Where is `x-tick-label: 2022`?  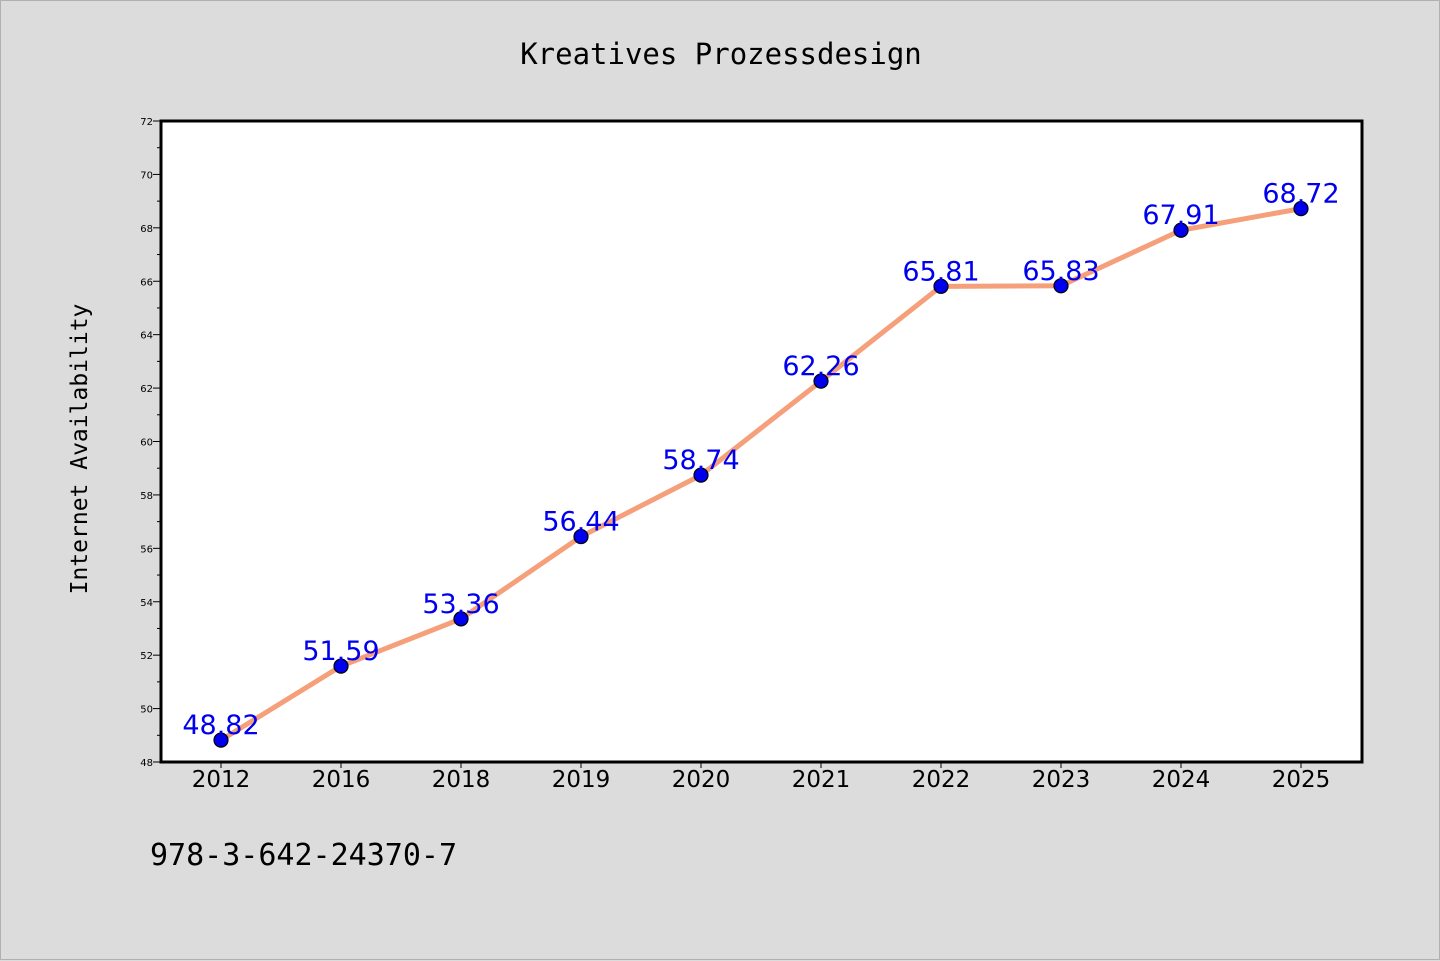
x-tick-label: 2022 is located at coordinates (941, 780).